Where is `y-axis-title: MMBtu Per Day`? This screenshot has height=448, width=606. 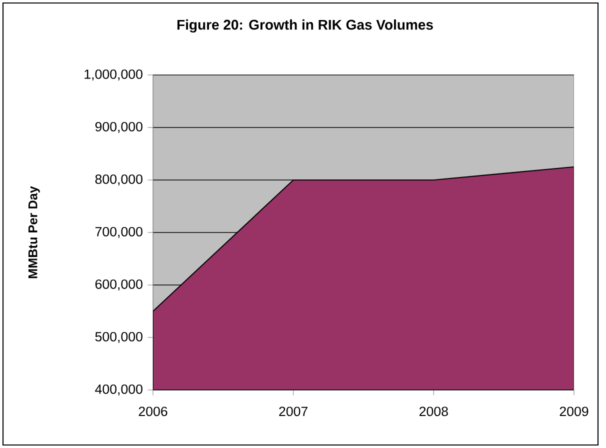 y-axis-title: MMBtu Per Day is located at coordinates (34, 232).